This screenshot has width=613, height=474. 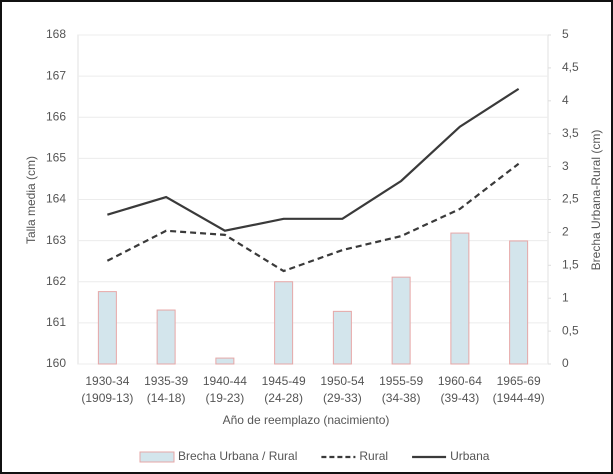 What do you see at coordinates (570, 133) in the screenshot?
I see `y2-tick-label: 3,5` at bounding box center [570, 133].